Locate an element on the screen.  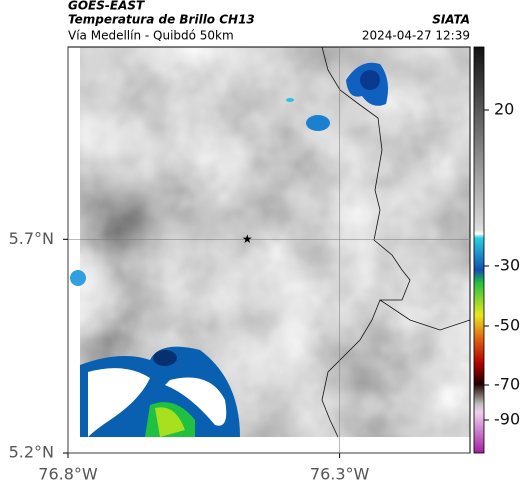
colorbar-label: -30 is located at coordinates (507, 265).